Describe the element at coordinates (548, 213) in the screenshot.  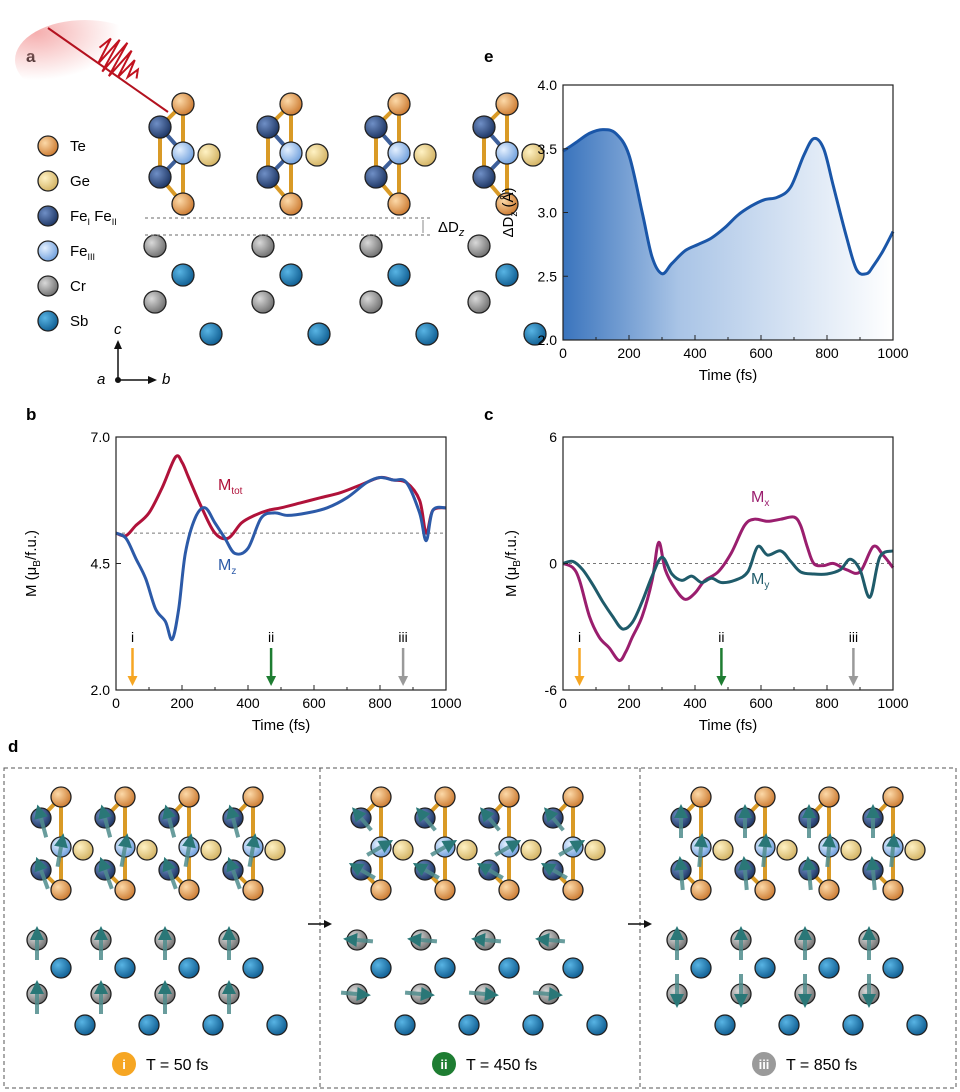
I see `y-tick-label: 3.0` at that location.